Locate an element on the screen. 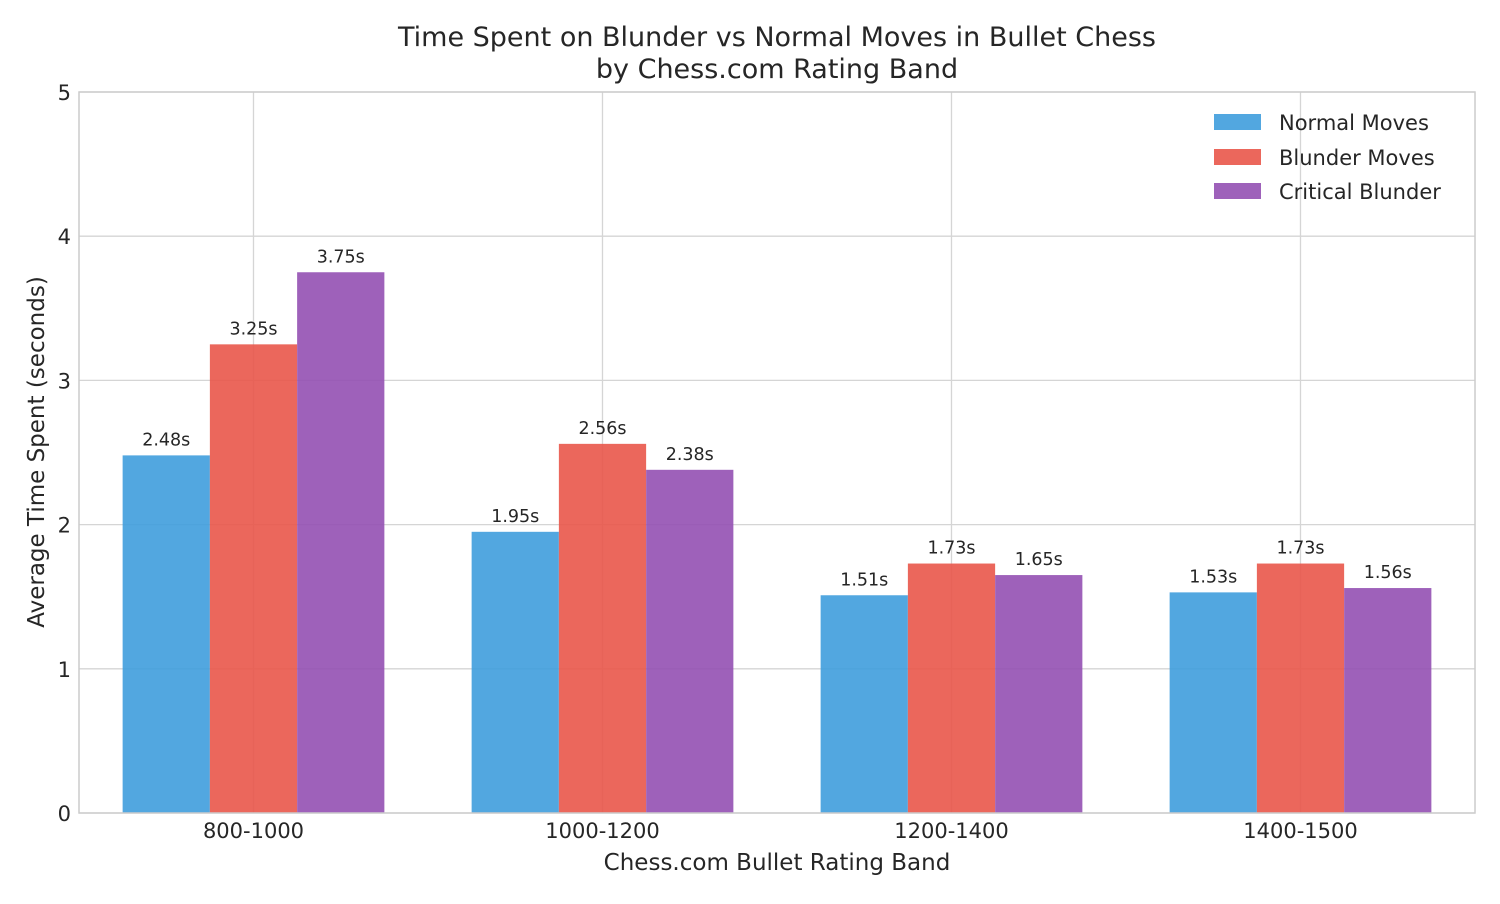 The image size is (1500, 904). y-axis-label: Average Time Spent (seconds) is located at coordinates (37, 452).